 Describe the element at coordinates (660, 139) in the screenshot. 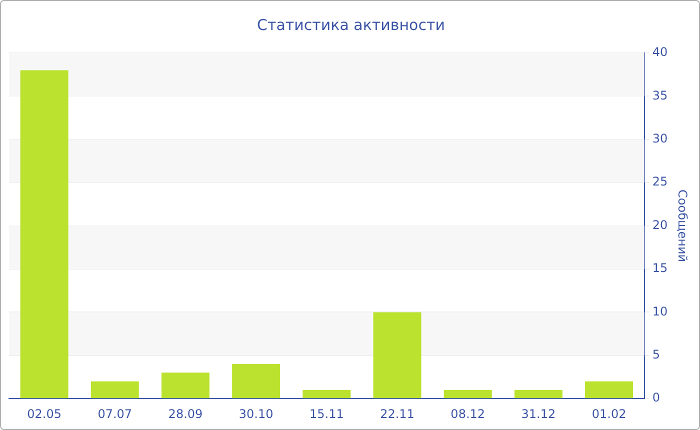

I see `y-tick-label: 30` at that location.